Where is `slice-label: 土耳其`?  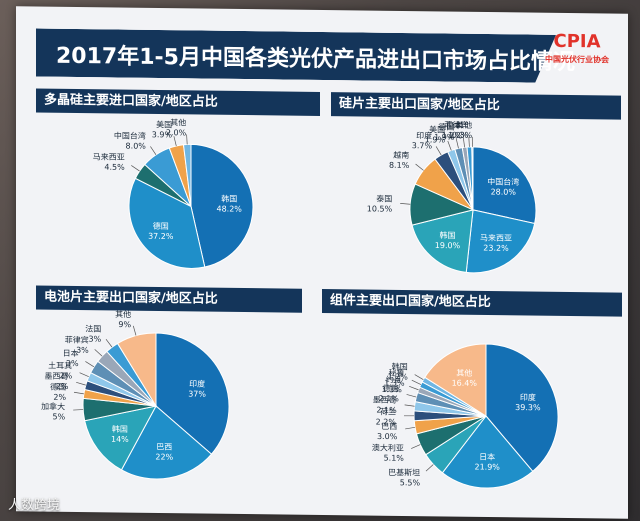 slice-label: 土耳其 is located at coordinates (60, 365).